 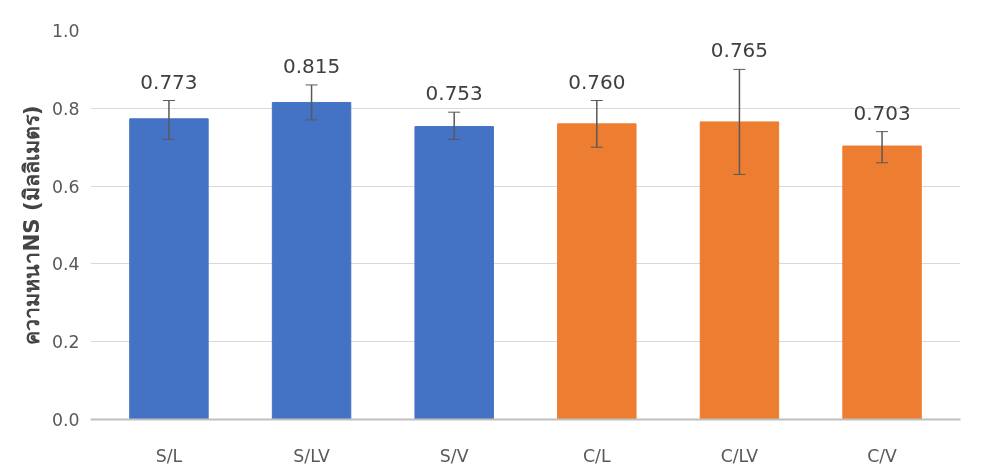 I want to click on x-tick-label: S/V, so click(x=454, y=455).